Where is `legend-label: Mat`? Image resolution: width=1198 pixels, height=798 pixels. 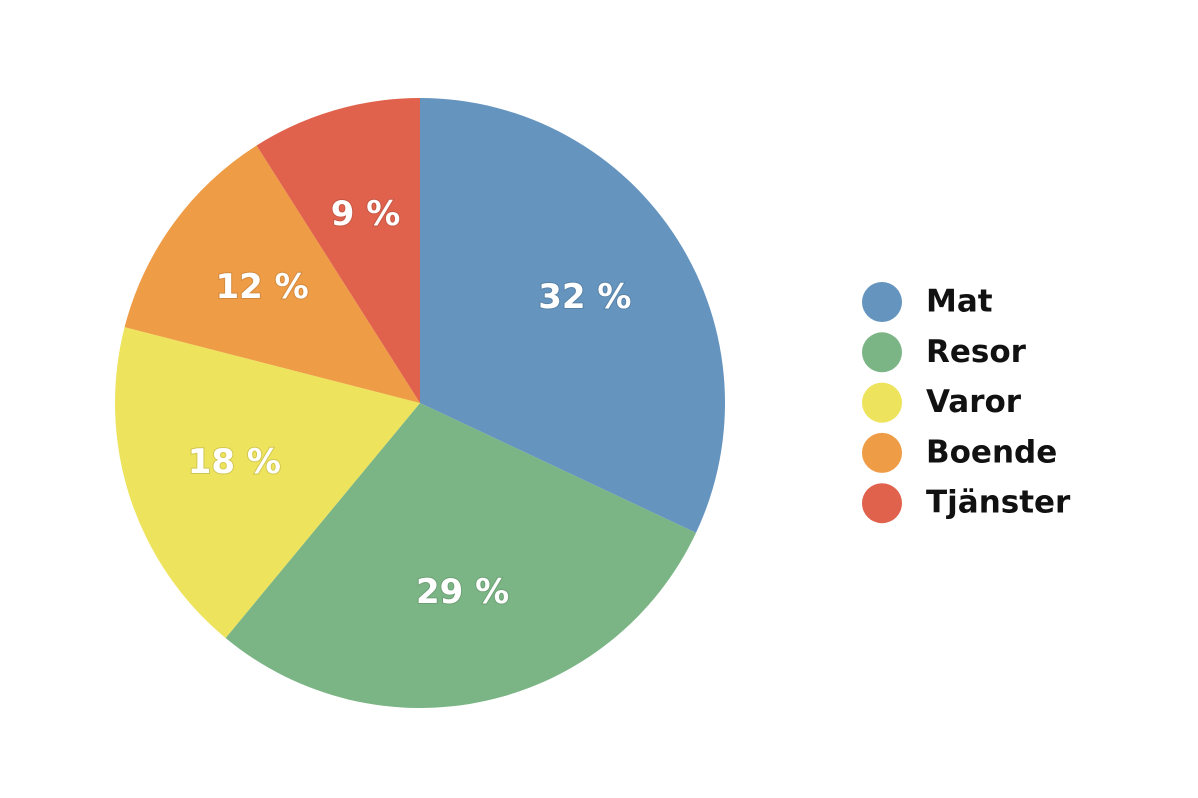
legend-label: Mat is located at coordinates (959, 302).